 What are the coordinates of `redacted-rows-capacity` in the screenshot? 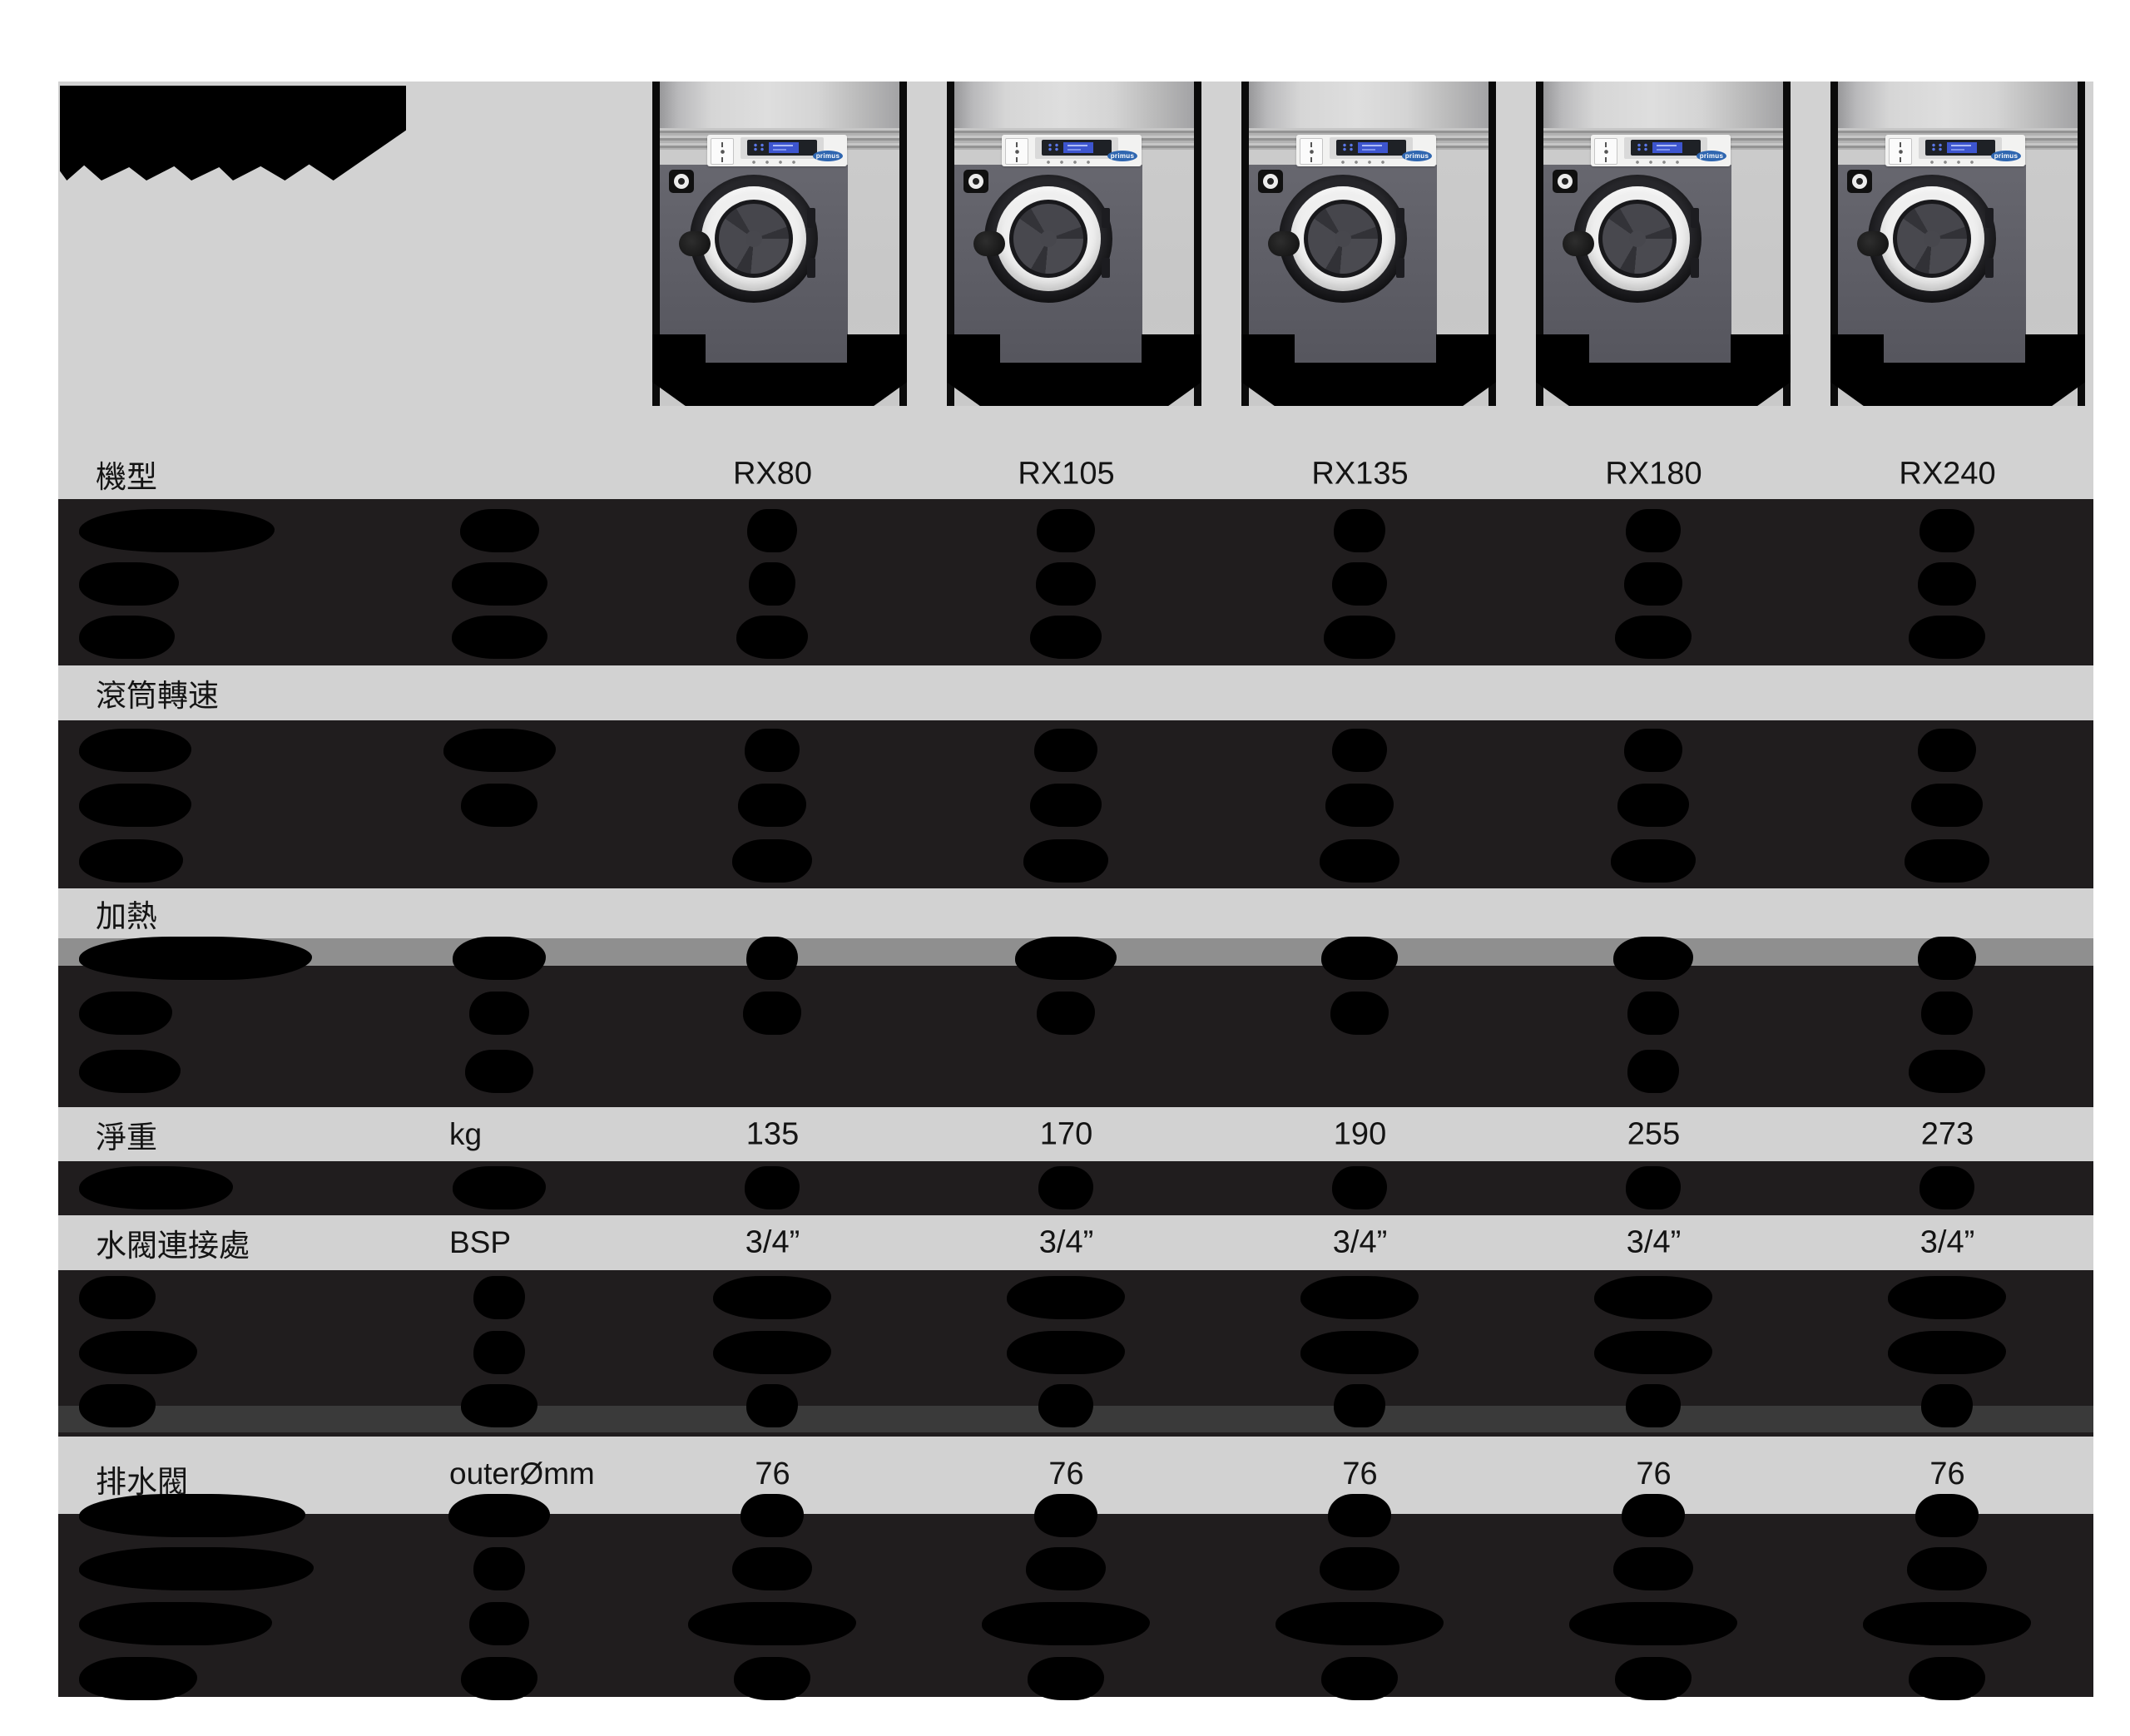 It's located at (1075, 582).